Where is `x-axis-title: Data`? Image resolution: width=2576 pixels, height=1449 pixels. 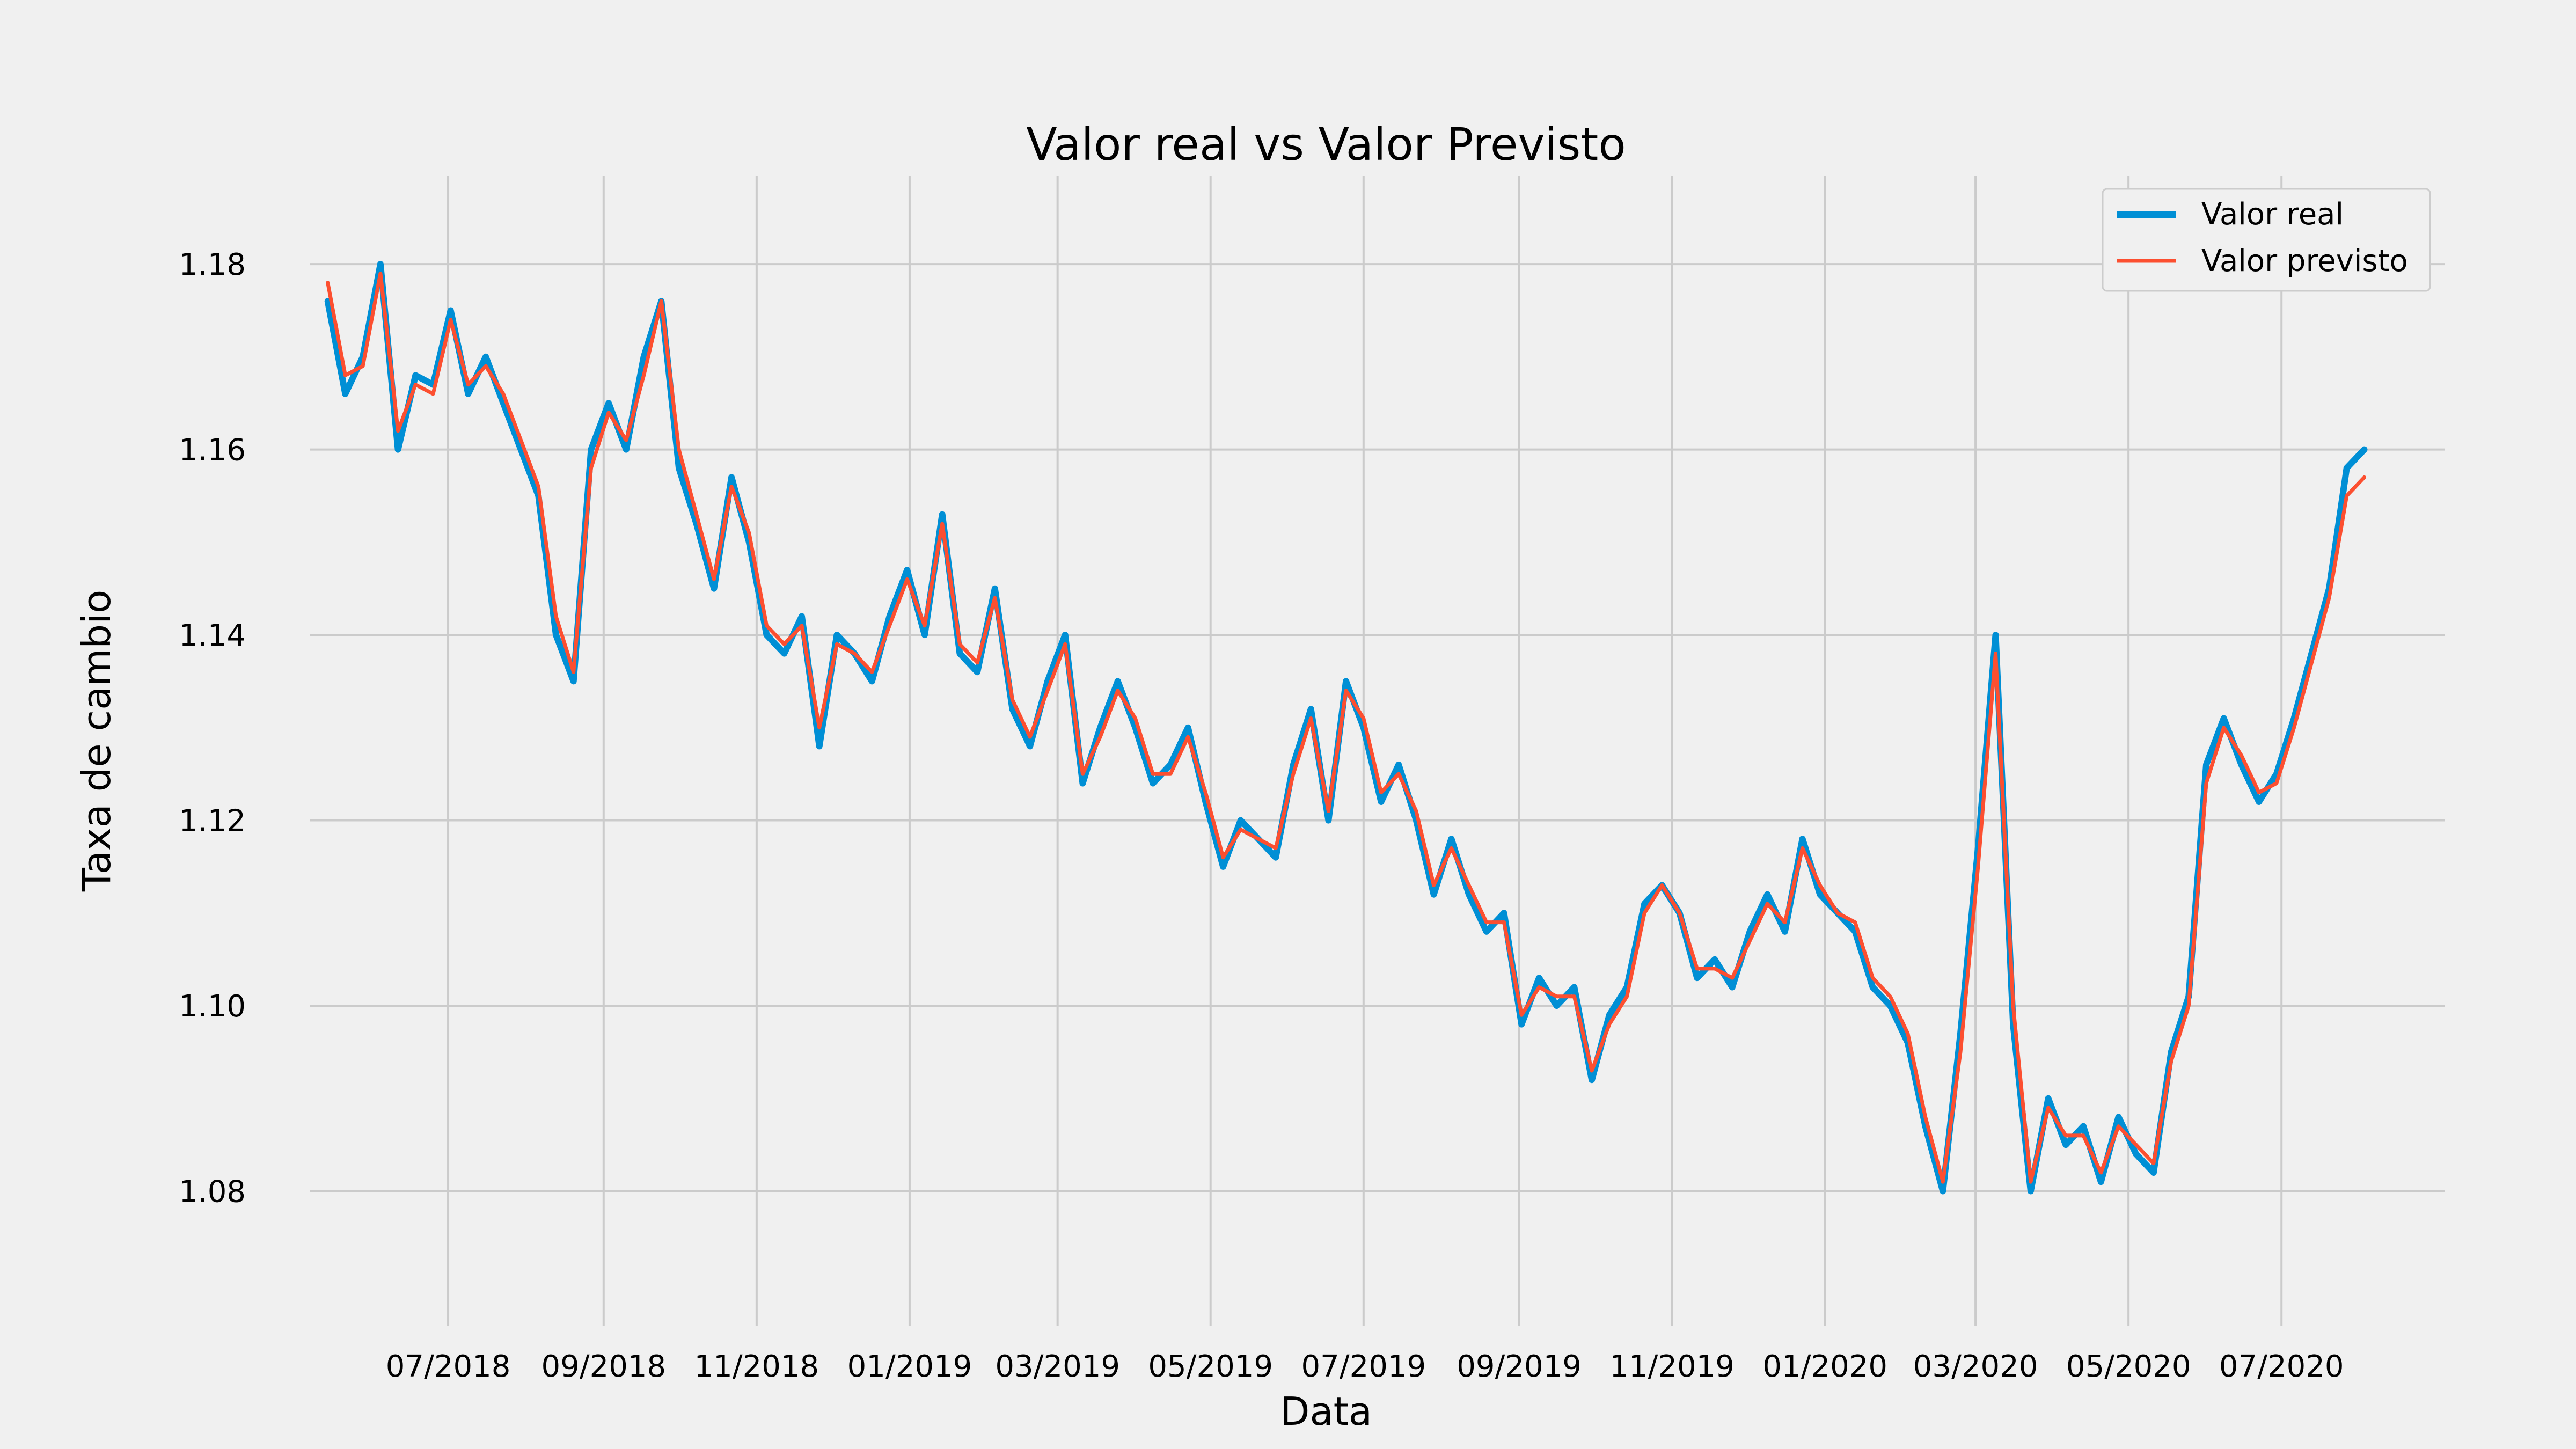
x-axis-title: Data is located at coordinates (1326, 1411).